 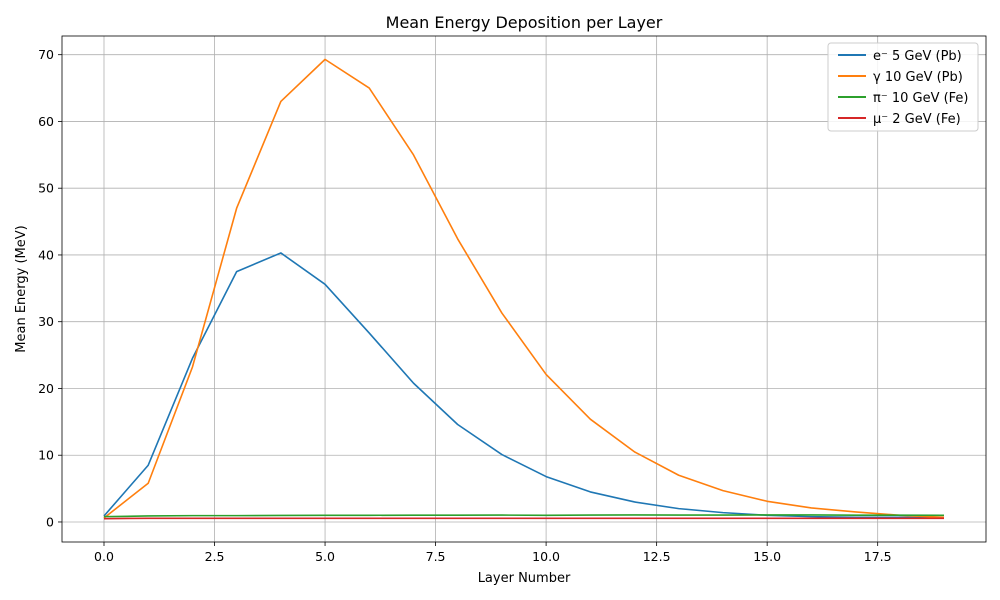 What do you see at coordinates (921, 98) in the screenshot?
I see `legend-label-pi-minus: π⁻ 10 GeV (Fe)` at bounding box center [921, 98].